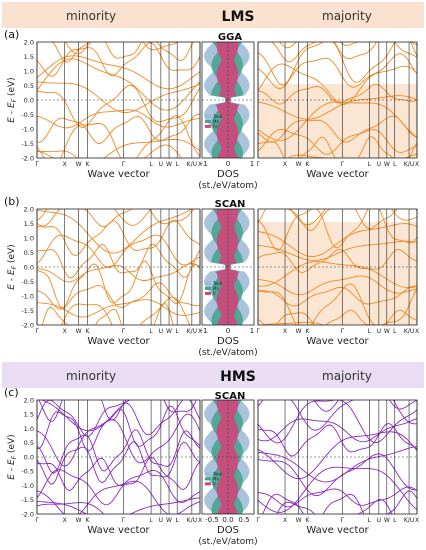 The width and height of the screenshot is (426, 550). I want to click on minority-label-hms: minority, so click(91, 376).